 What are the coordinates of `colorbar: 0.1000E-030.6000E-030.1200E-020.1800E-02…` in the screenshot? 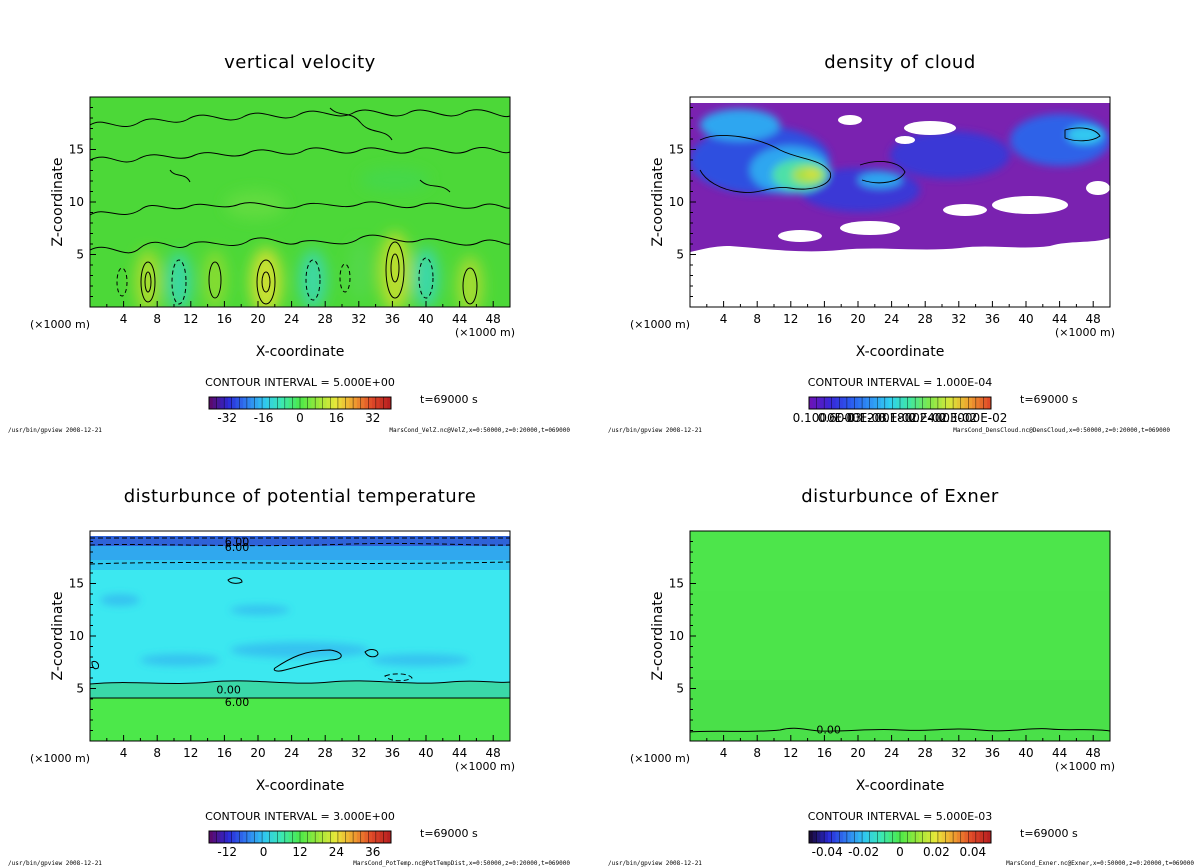 It's located at (900, 410).